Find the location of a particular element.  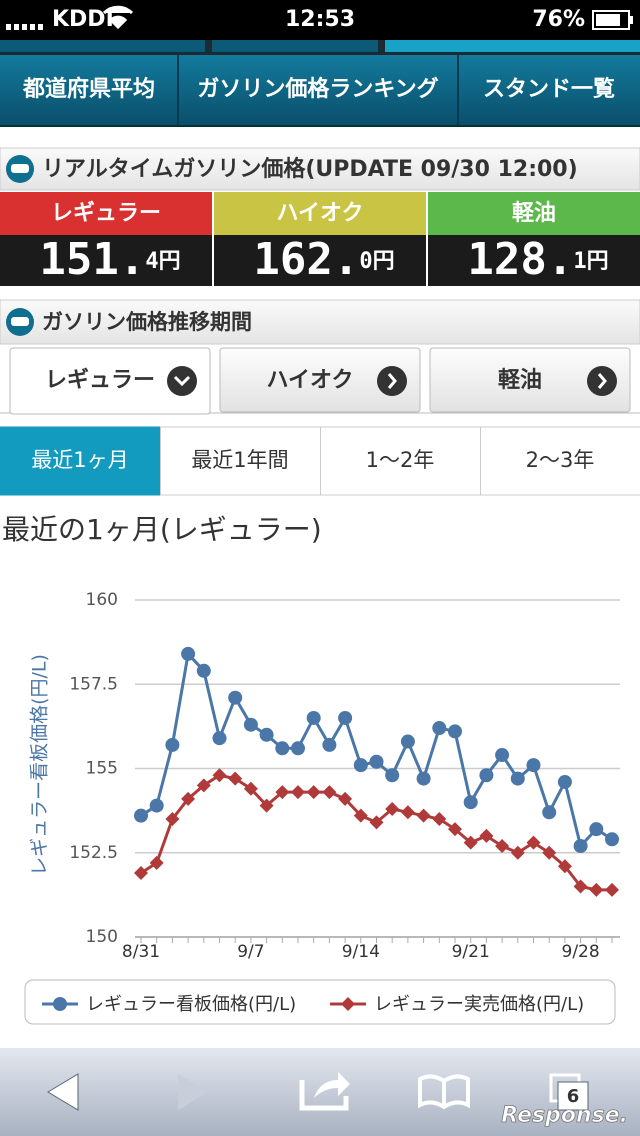

period-tab-label: 2〜3年 is located at coordinates (560, 460).